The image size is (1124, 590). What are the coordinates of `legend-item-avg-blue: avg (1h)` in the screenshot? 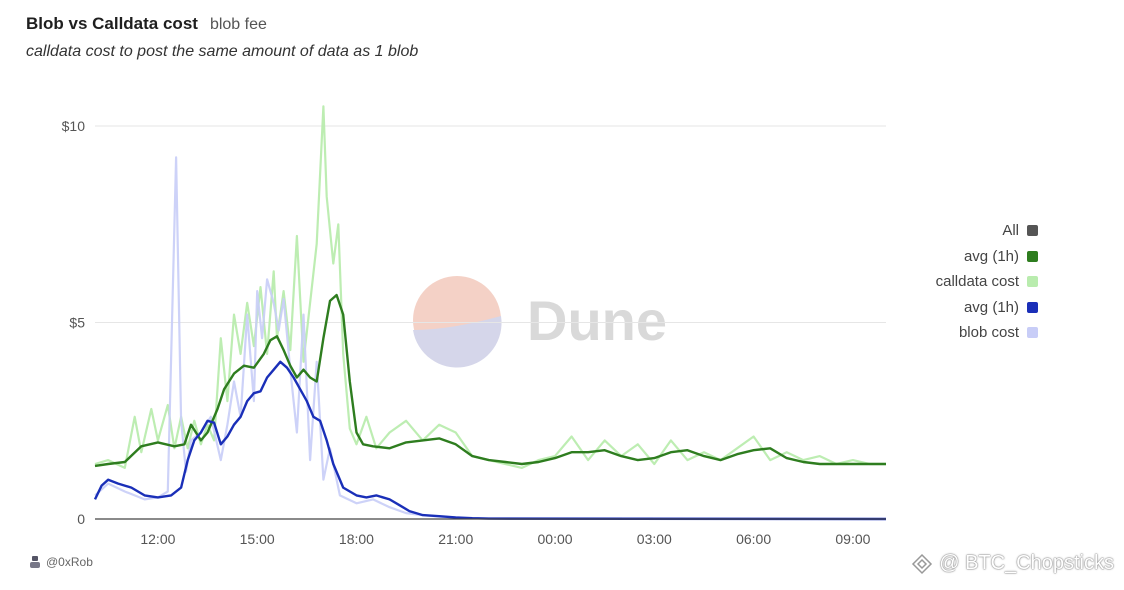 It's located at (987, 308).